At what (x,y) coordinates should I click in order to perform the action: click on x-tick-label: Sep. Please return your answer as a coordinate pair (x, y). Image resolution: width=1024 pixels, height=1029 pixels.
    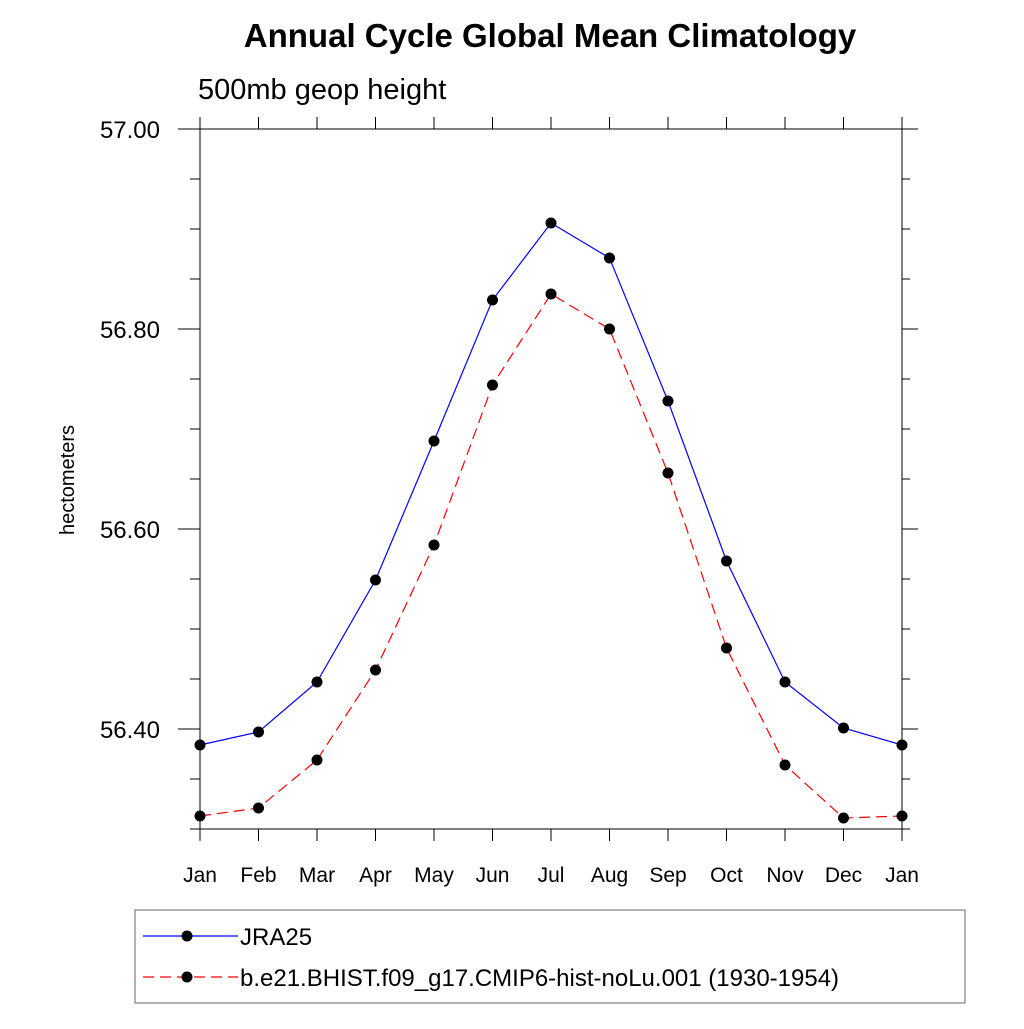
    Looking at the image, I should click on (667, 875).